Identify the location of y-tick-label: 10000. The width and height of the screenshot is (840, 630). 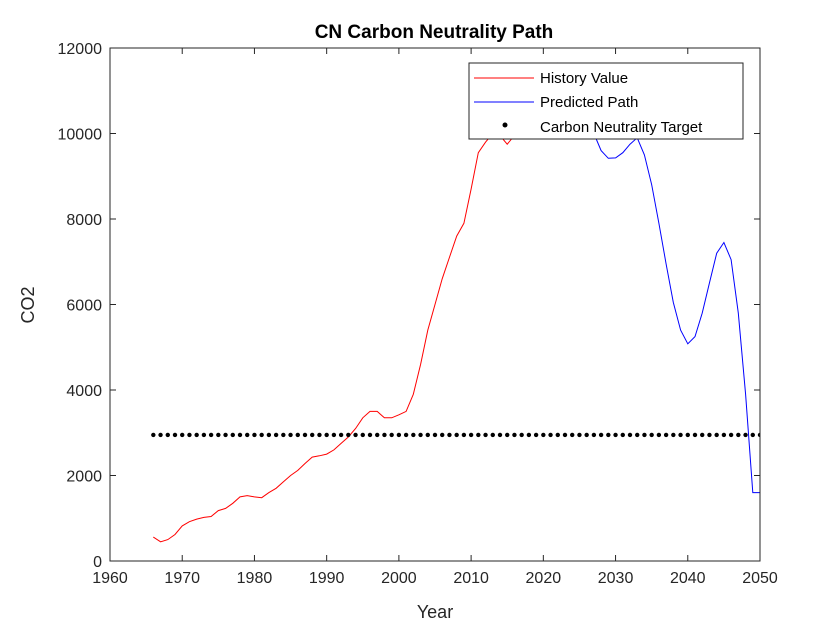
(80, 135).